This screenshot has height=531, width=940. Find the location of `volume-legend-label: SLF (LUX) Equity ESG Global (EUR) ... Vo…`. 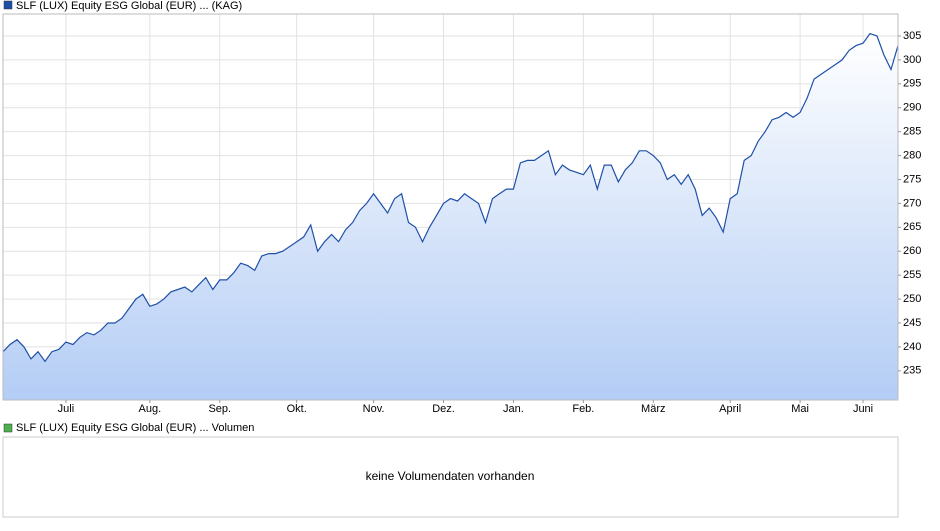

volume-legend-label: SLF (LUX) Equity ESG Global (EUR) ... Vo… is located at coordinates (135, 428).